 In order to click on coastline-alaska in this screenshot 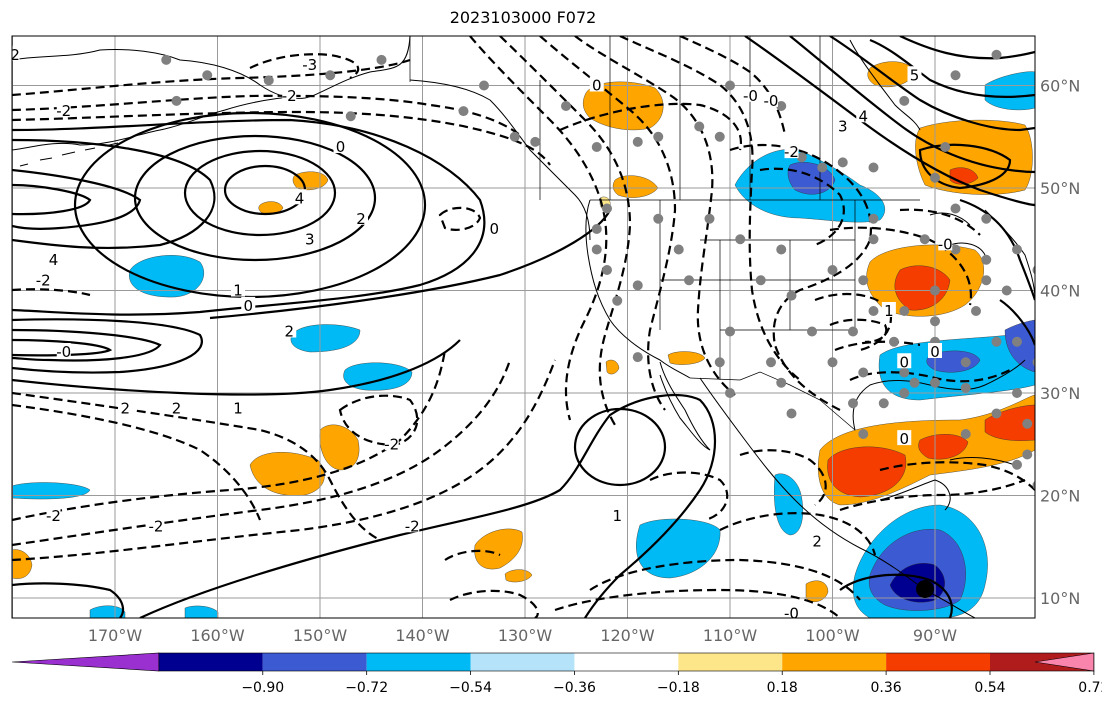, I will do `click(211, 67)`.